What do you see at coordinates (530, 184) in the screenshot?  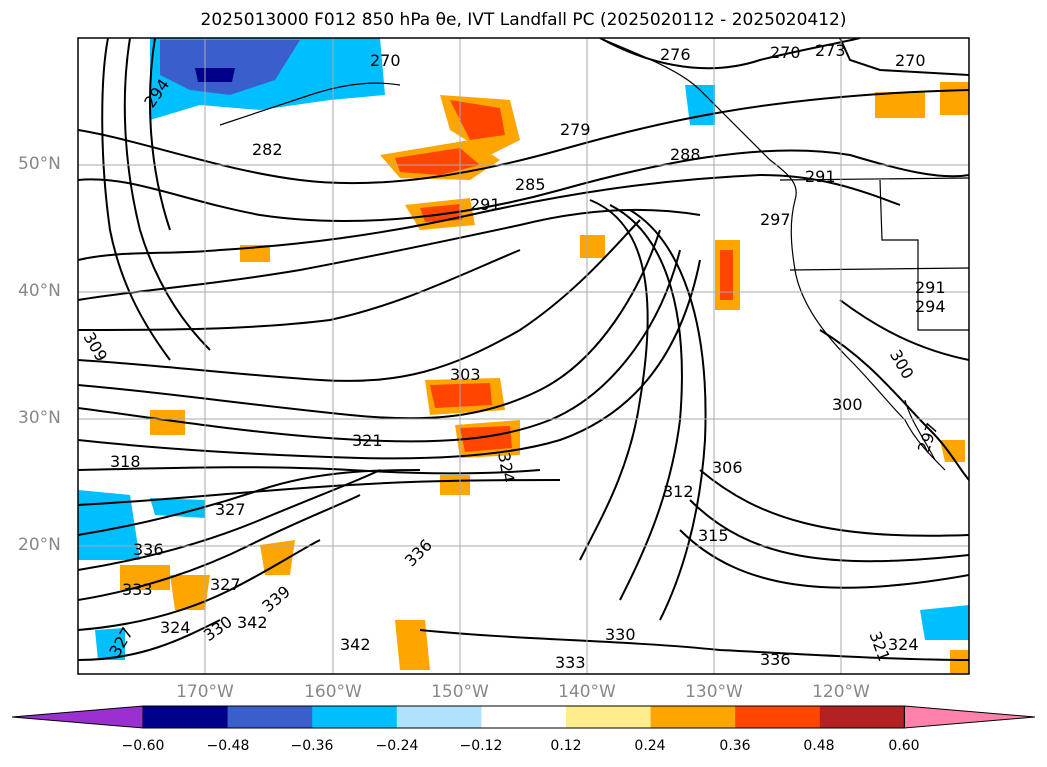 I see `contour-label: 285` at bounding box center [530, 184].